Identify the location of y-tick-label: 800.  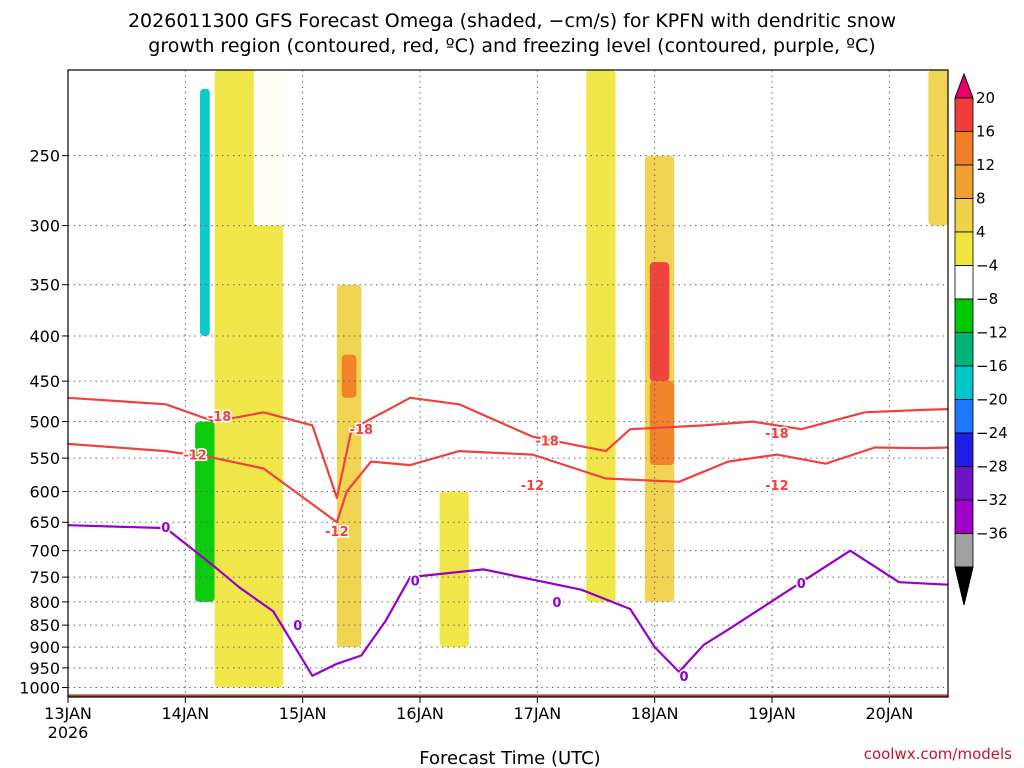
(44, 602).